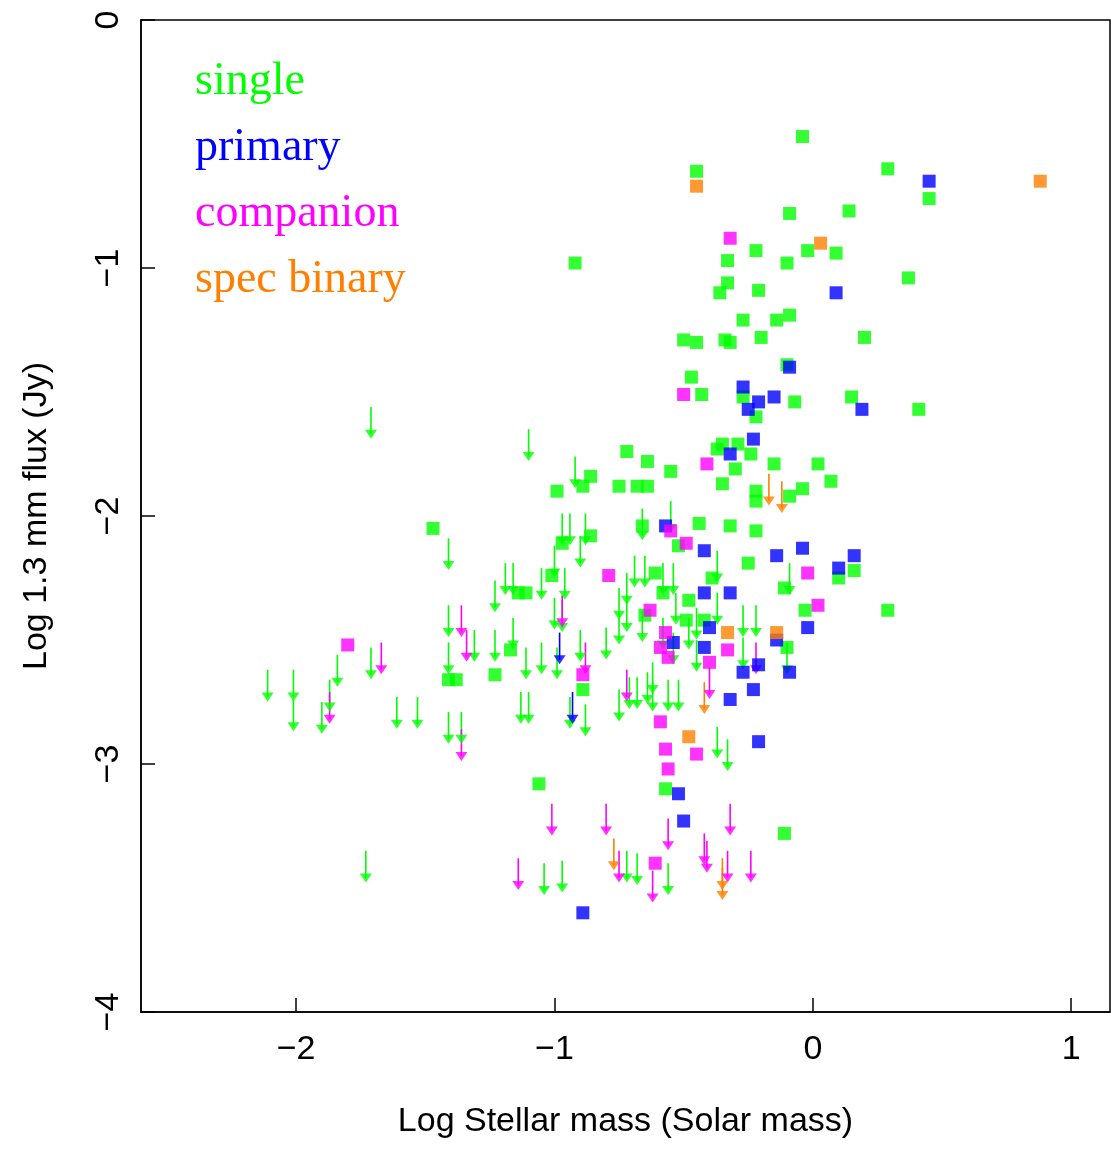  What do you see at coordinates (106, 764) in the screenshot?
I see `y-tick-label: −3` at bounding box center [106, 764].